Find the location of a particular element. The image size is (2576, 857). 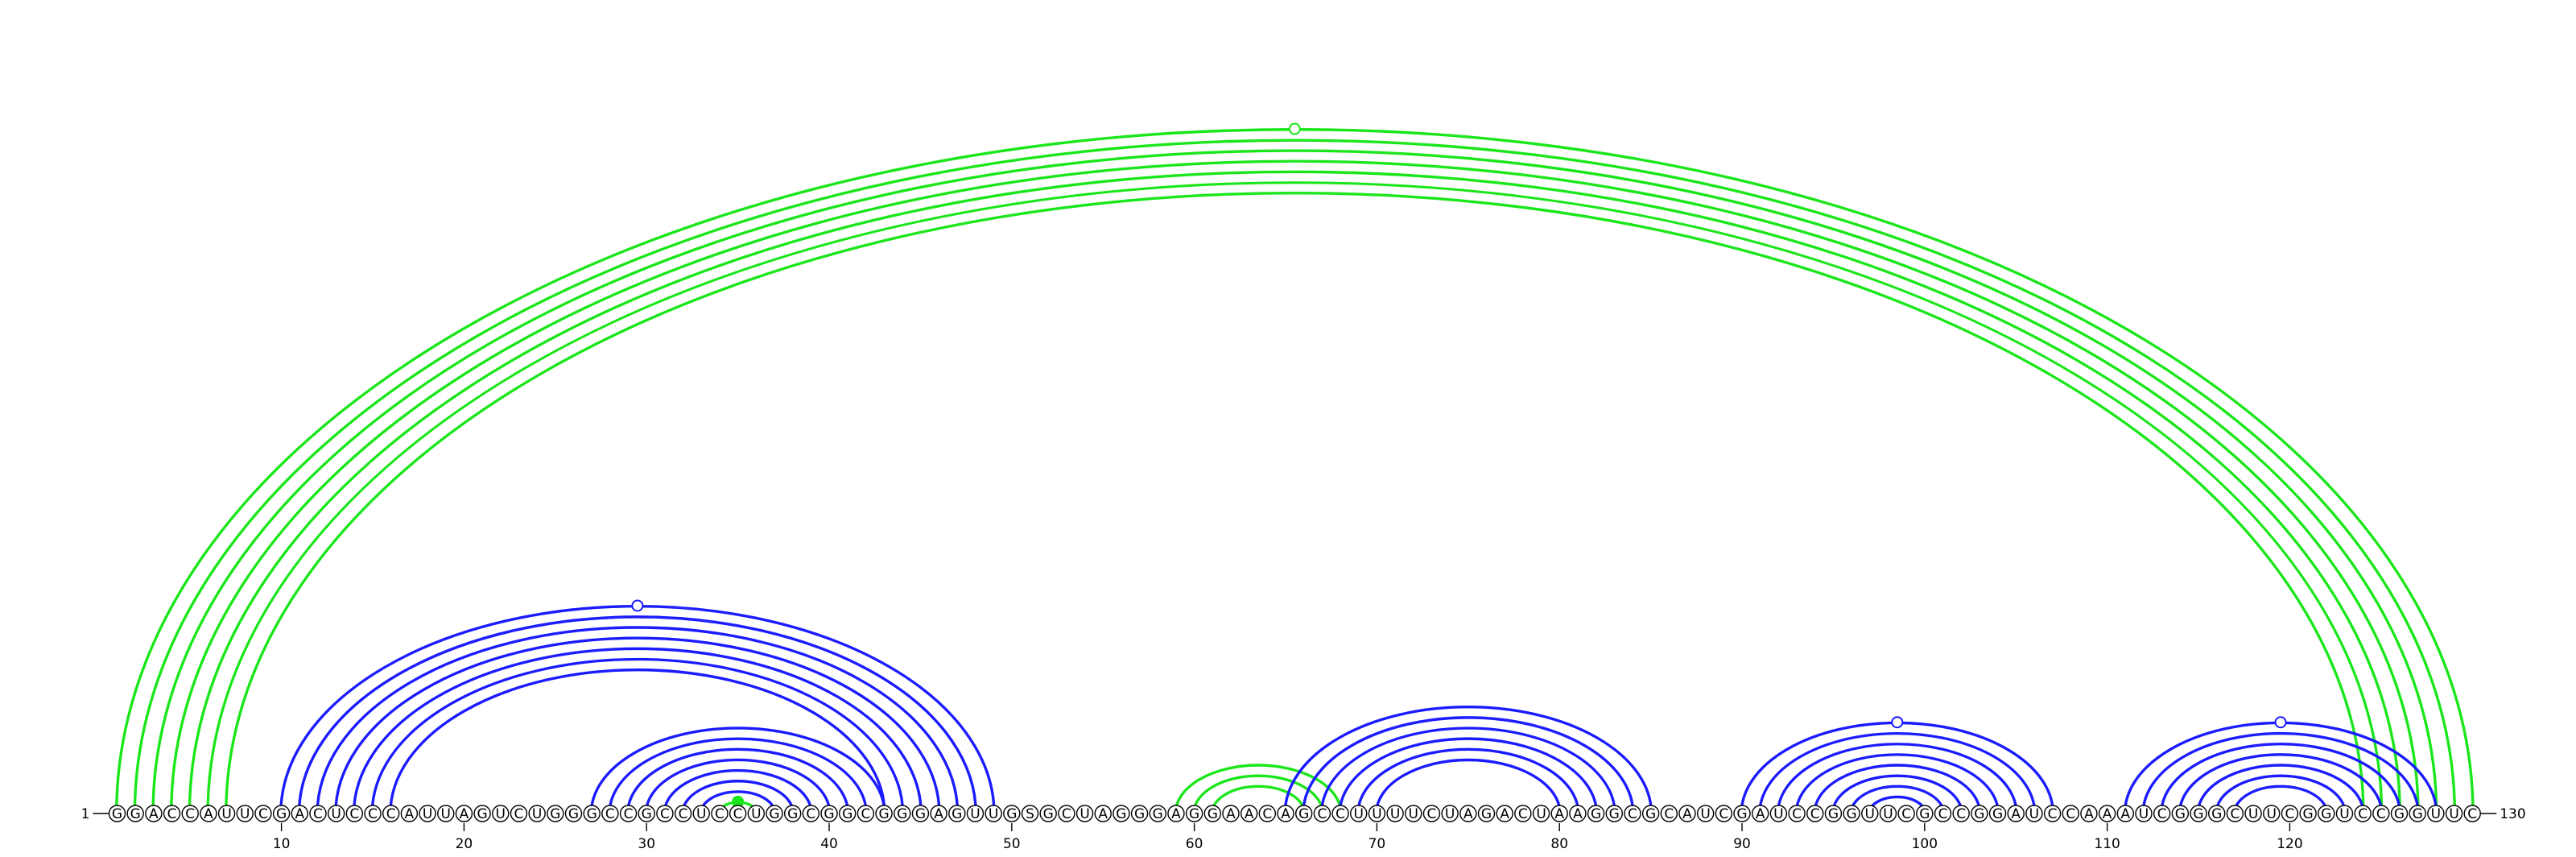

base-pair-arc-68-82-outer is located at coordinates (1468, 775).